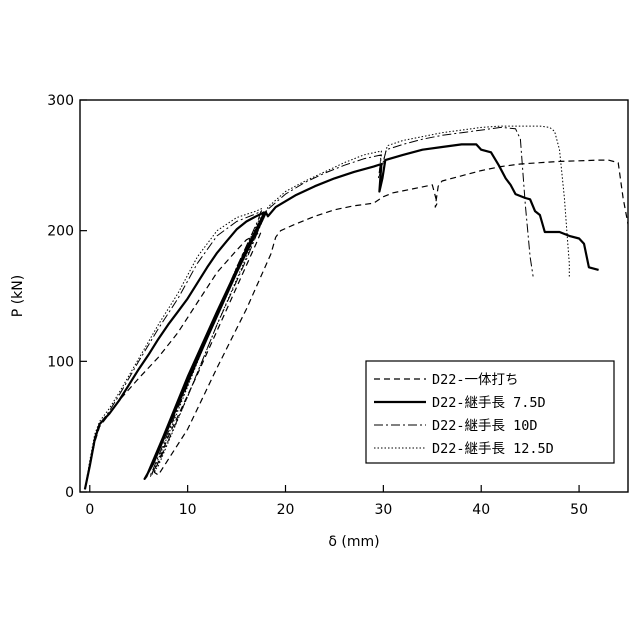  What do you see at coordinates (60, 362) in the screenshot?
I see `y-tick-label: 100` at bounding box center [60, 362].